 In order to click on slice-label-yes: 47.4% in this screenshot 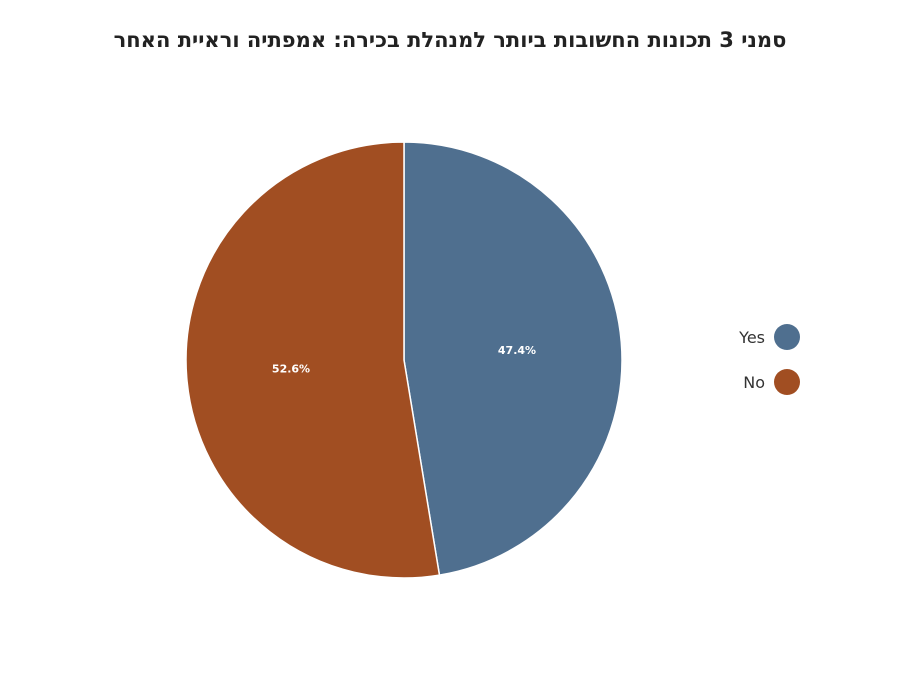, I will do `click(517, 350)`.